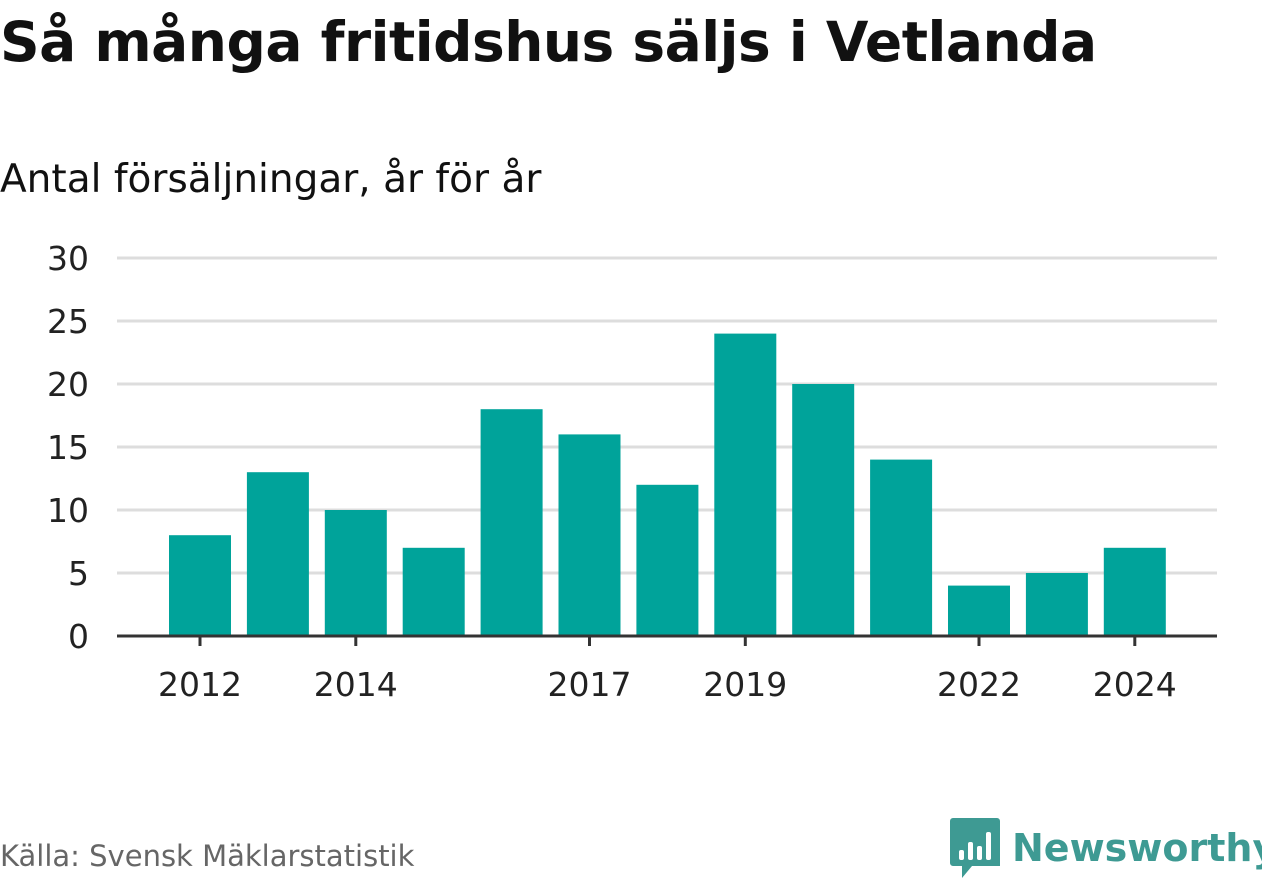  I want to click on bar-2014, so click(355, 573).